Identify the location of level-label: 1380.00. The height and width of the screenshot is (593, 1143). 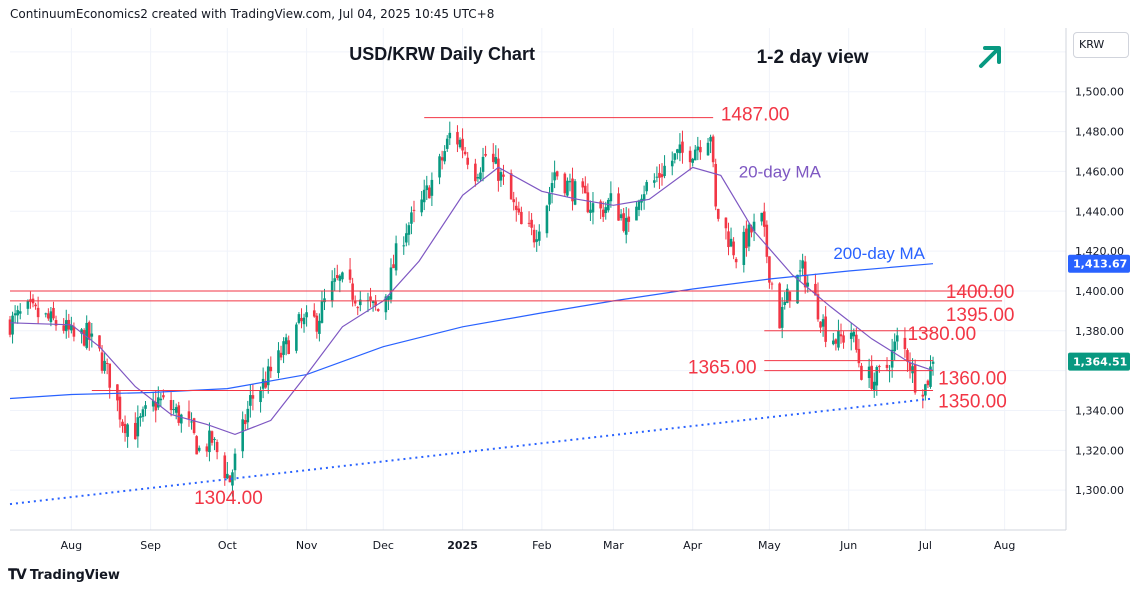
(941, 334).